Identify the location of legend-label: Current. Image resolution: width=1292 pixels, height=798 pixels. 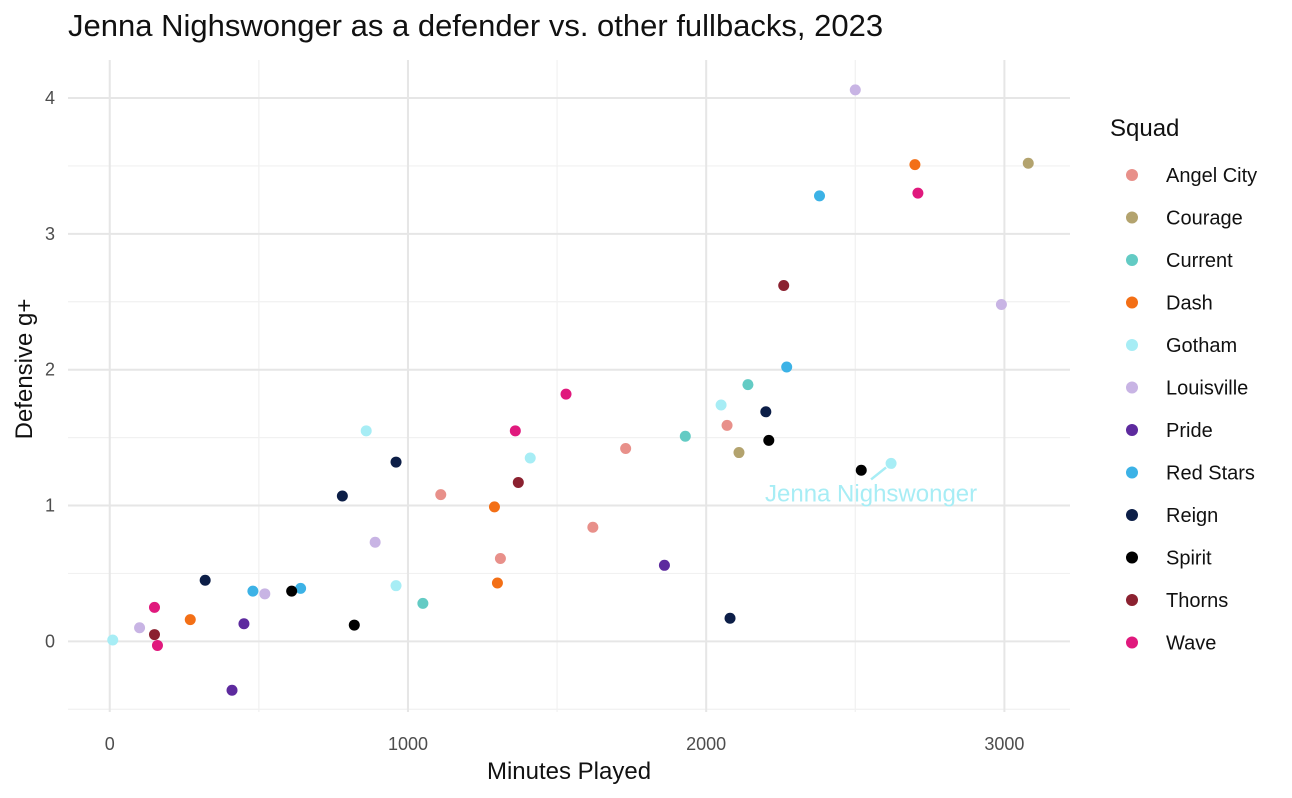
(1199, 261).